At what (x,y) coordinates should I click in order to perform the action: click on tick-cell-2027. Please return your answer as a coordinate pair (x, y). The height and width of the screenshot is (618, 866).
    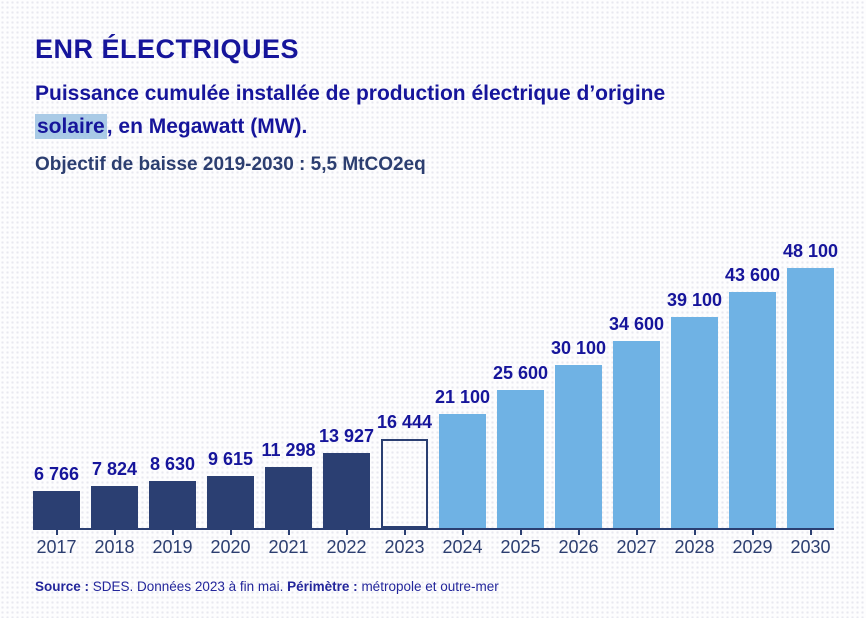
    Looking at the image, I should click on (636, 532).